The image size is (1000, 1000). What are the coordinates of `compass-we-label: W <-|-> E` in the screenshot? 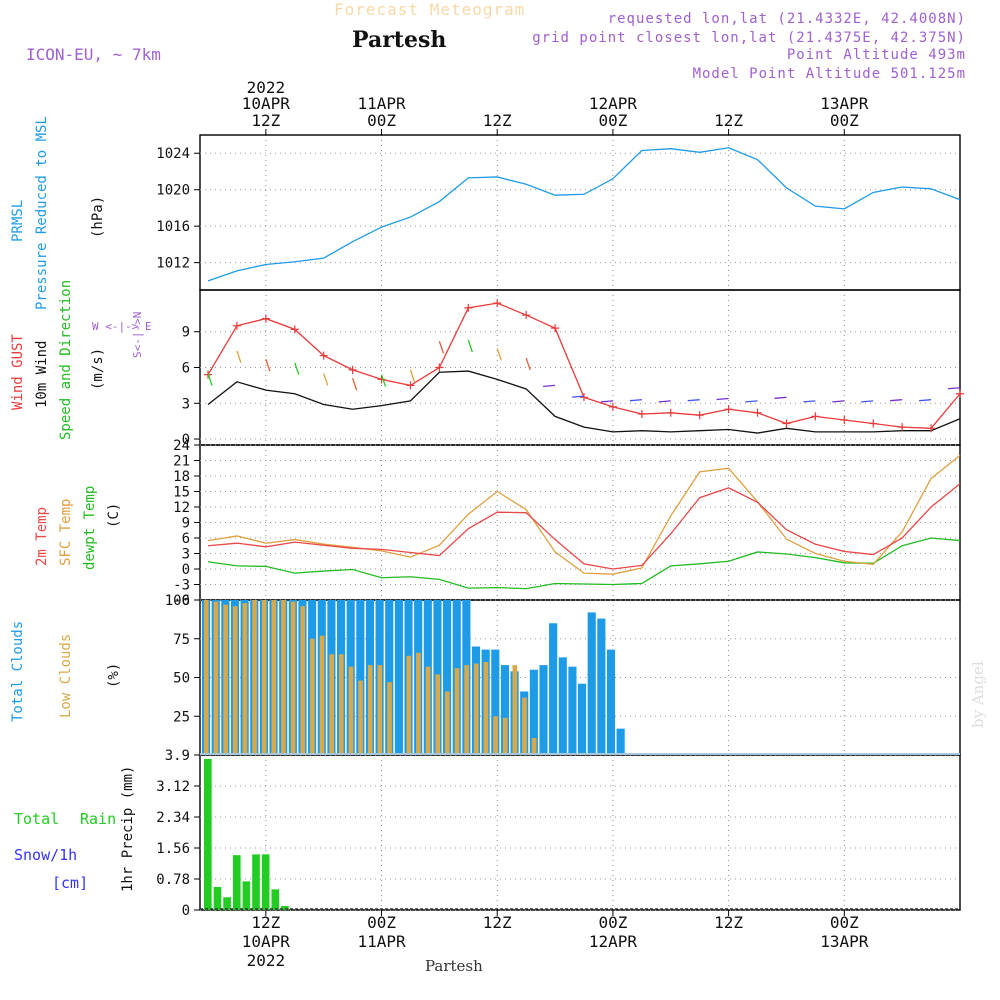 It's located at (122, 326).